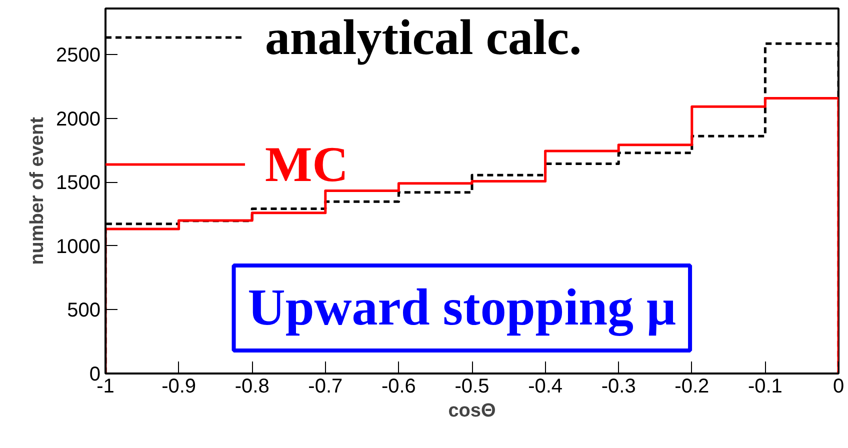 The image size is (848, 448). Describe the element at coordinates (423, 37) in the screenshot. I see `legend-label: analytical calc.` at that location.